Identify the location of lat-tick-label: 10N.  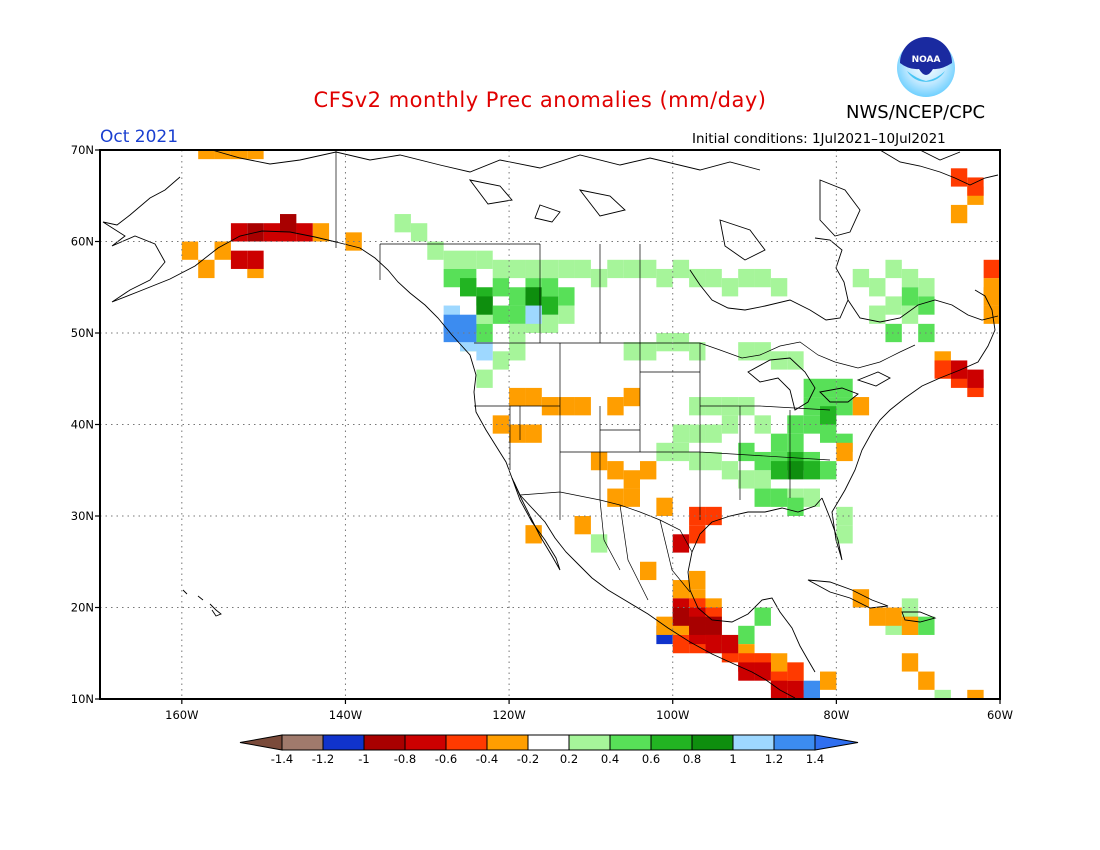
(82, 699).